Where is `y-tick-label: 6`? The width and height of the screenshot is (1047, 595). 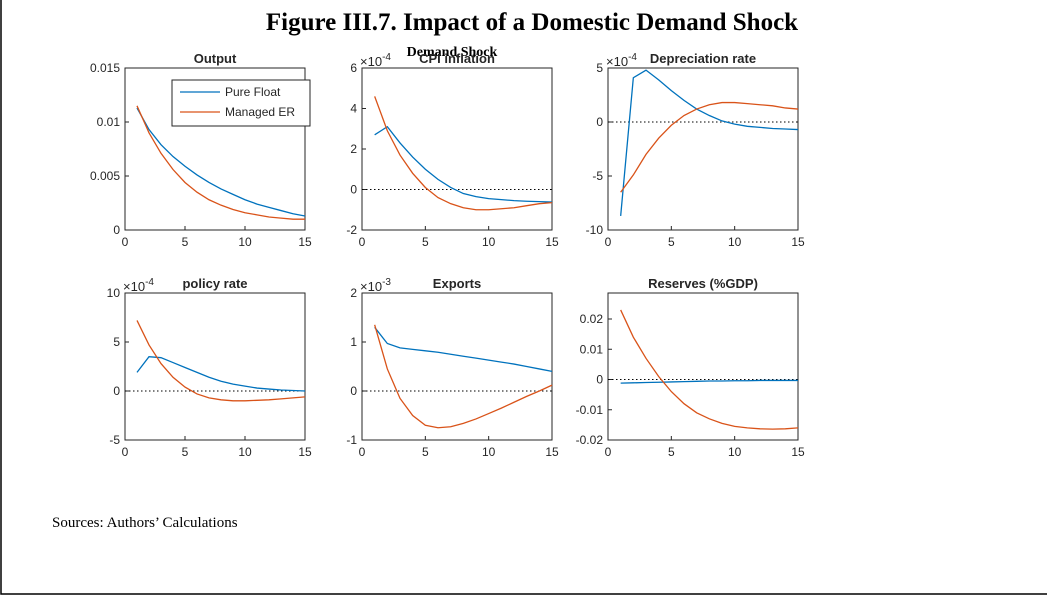 y-tick-label: 6 is located at coordinates (353, 68).